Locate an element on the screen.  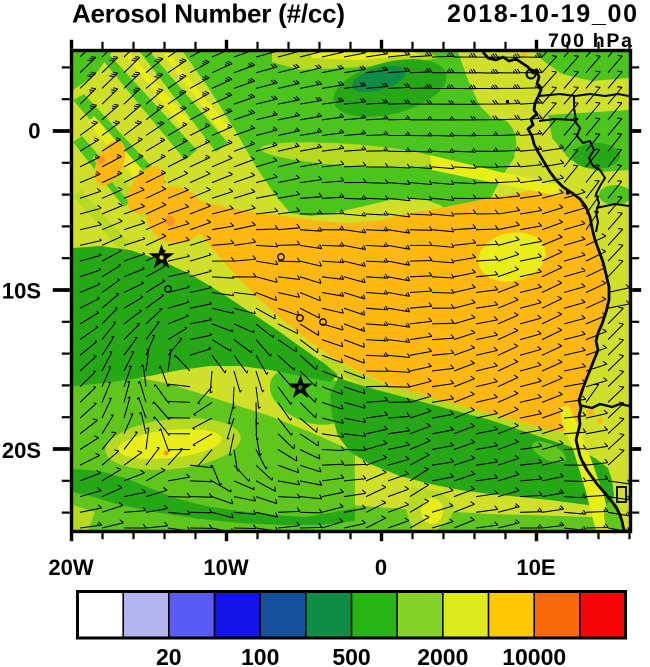
svg-text: 2018-10-19_00 is located at coordinates (542, 14).